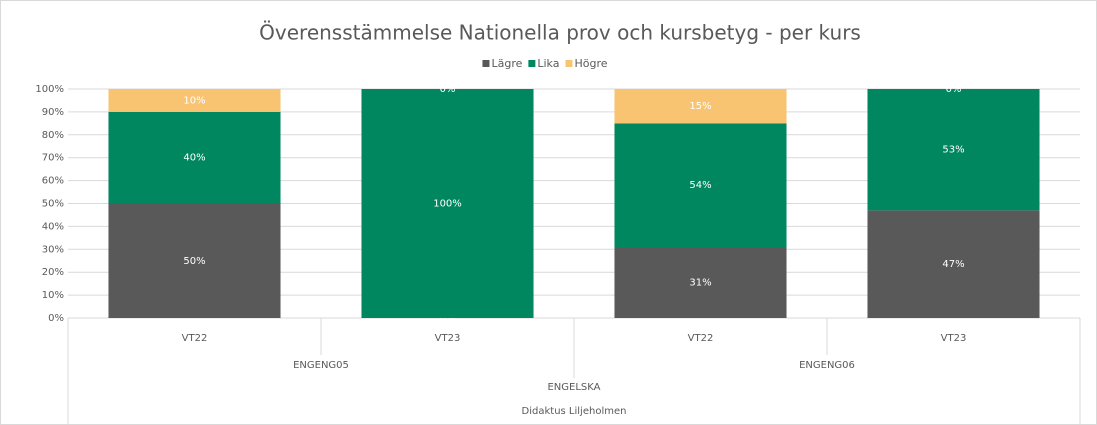 This screenshot has width=1097, height=425. Describe the element at coordinates (590, 63) in the screenshot. I see `legend-label: Högre` at that location.